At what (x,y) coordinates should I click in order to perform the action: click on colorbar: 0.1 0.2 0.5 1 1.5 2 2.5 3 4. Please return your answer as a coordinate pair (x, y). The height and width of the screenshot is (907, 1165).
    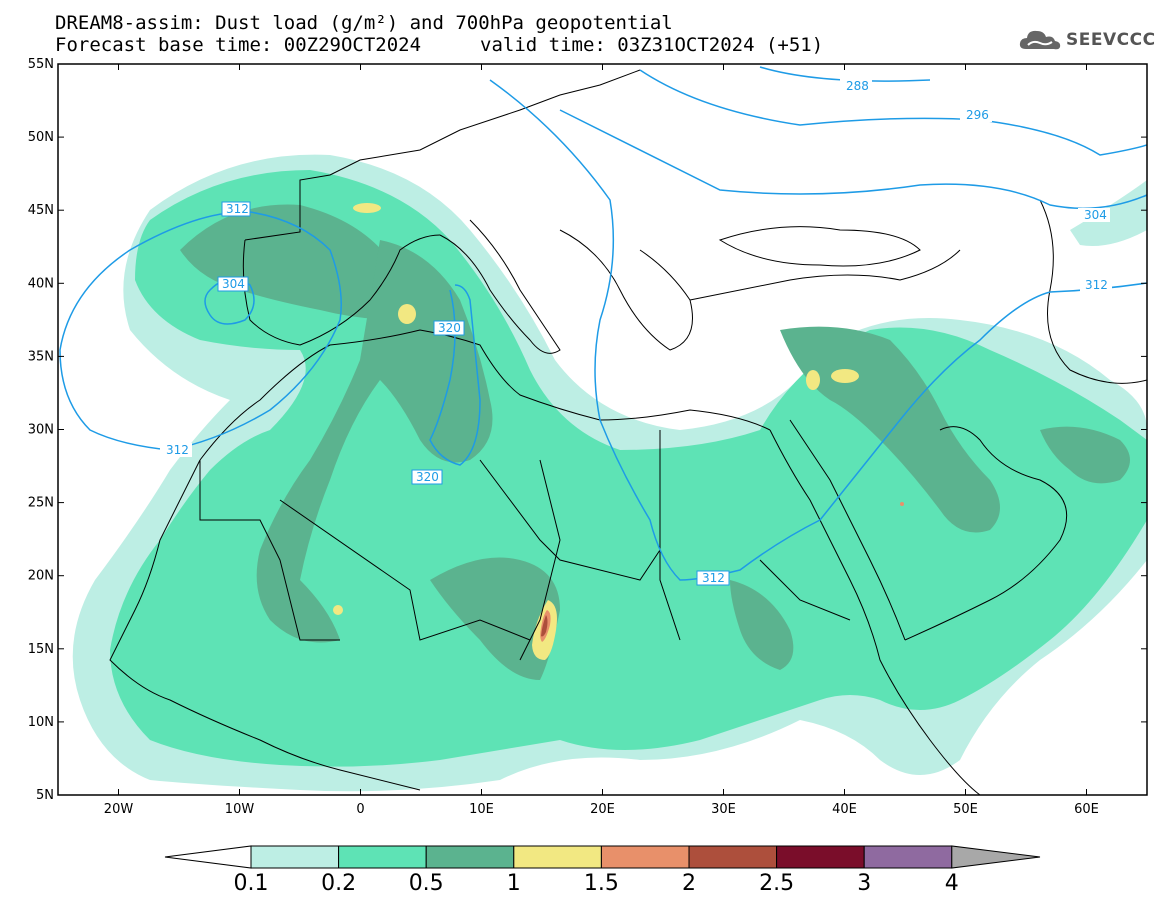
    Looking at the image, I should click on (602, 870).